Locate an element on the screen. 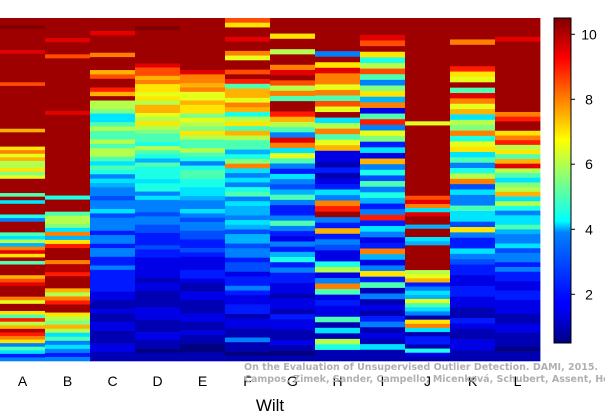 This screenshot has width=605, height=413. colorbar-tick-label-6: 6 is located at coordinates (589, 164).